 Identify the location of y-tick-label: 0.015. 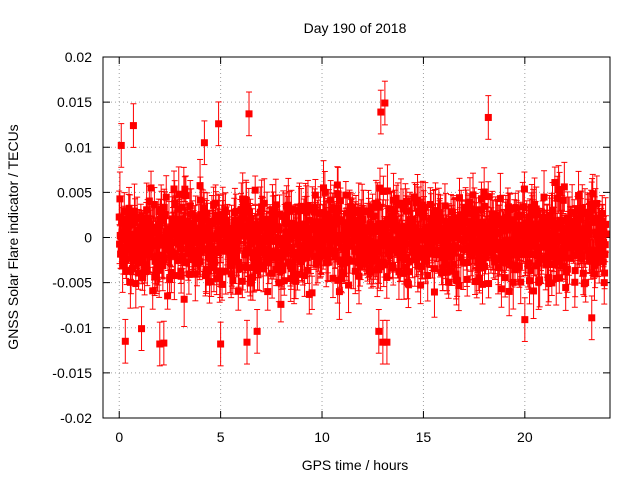
(74, 102).